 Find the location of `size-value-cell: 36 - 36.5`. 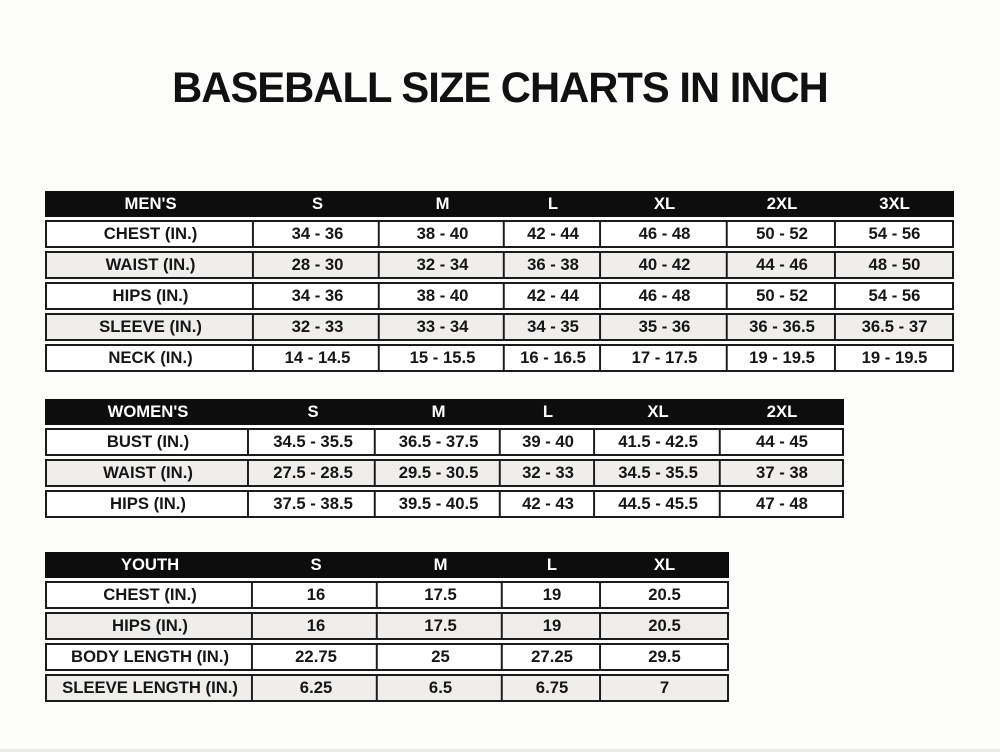

size-value-cell: 36 - 36.5 is located at coordinates (783, 327).